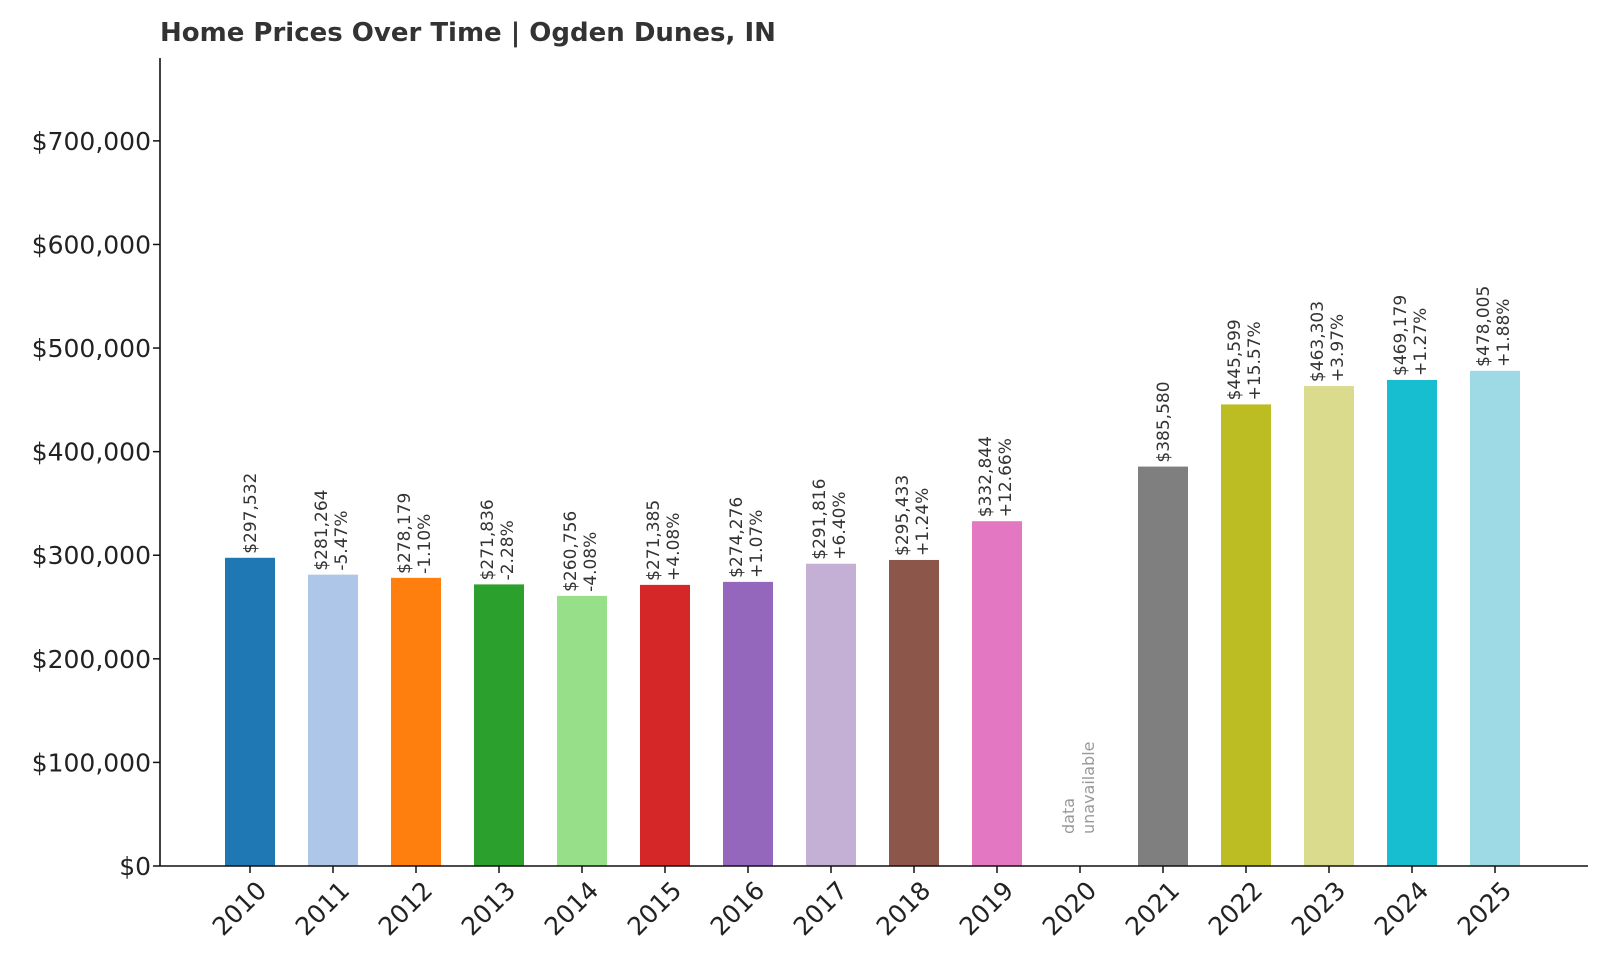 This screenshot has height=960, width=1600. Describe the element at coordinates (1235, 908) in the screenshot. I see `x-tick-label: 2022` at that location.